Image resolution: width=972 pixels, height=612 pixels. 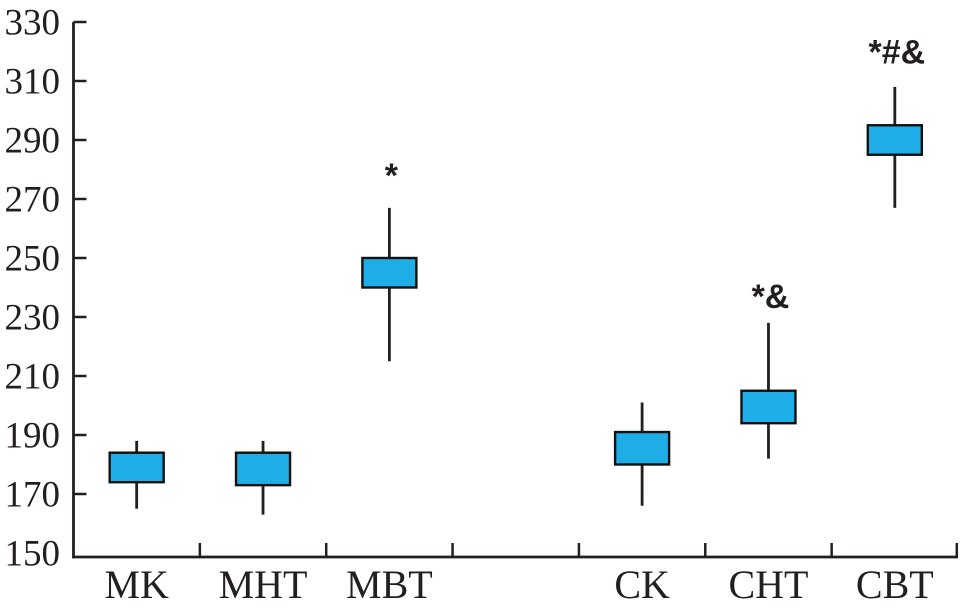 What do you see at coordinates (389, 584) in the screenshot?
I see `x-category-label: MBT` at bounding box center [389, 584].